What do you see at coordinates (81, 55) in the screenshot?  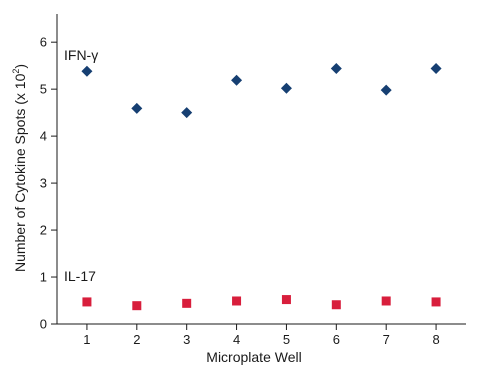 I see `series-label-ifn-gamma: IFN-γ` at bounding box center [81, 55].